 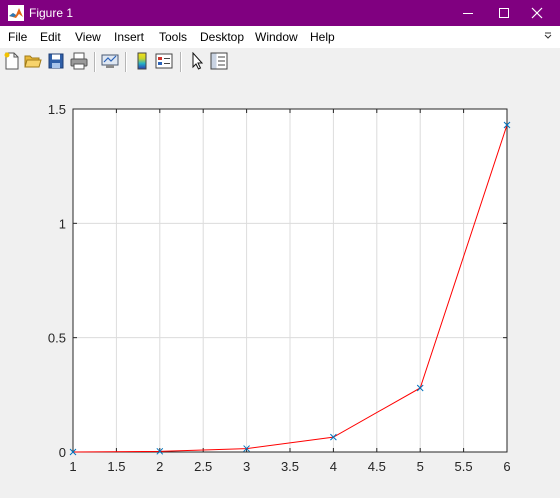 What do you see at coordinates (159, 466) in the screenshot?
I see `x-tick-label: 2` at bounding box center [159, 466].